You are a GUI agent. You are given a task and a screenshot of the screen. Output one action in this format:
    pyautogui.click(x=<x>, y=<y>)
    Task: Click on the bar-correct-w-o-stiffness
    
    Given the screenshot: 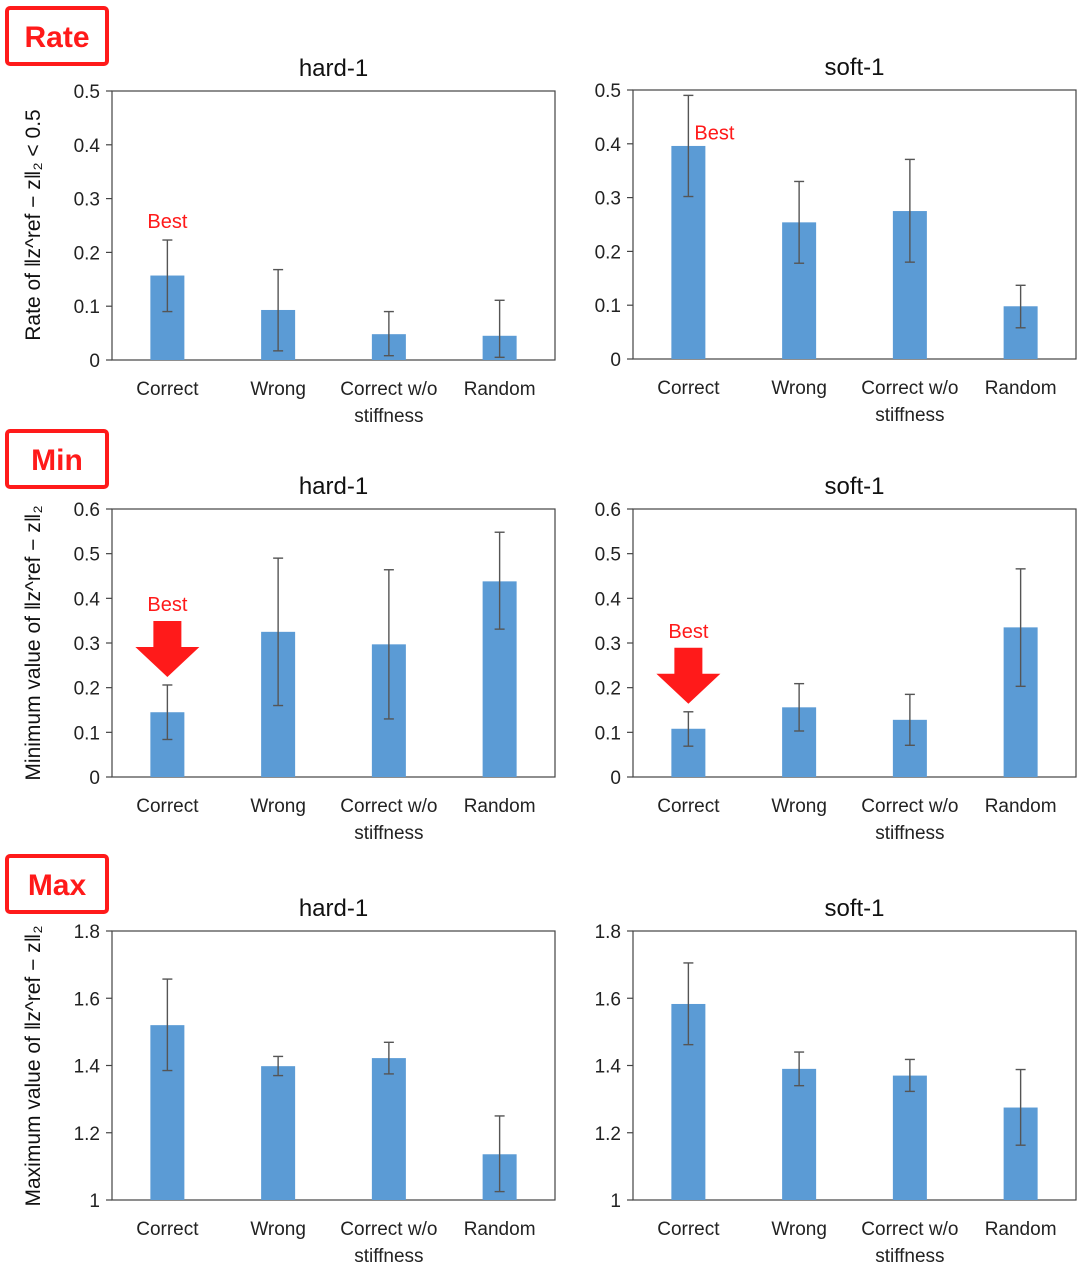 What is the action you would take?
    pyautogui.click(x=388, y=1129)
    